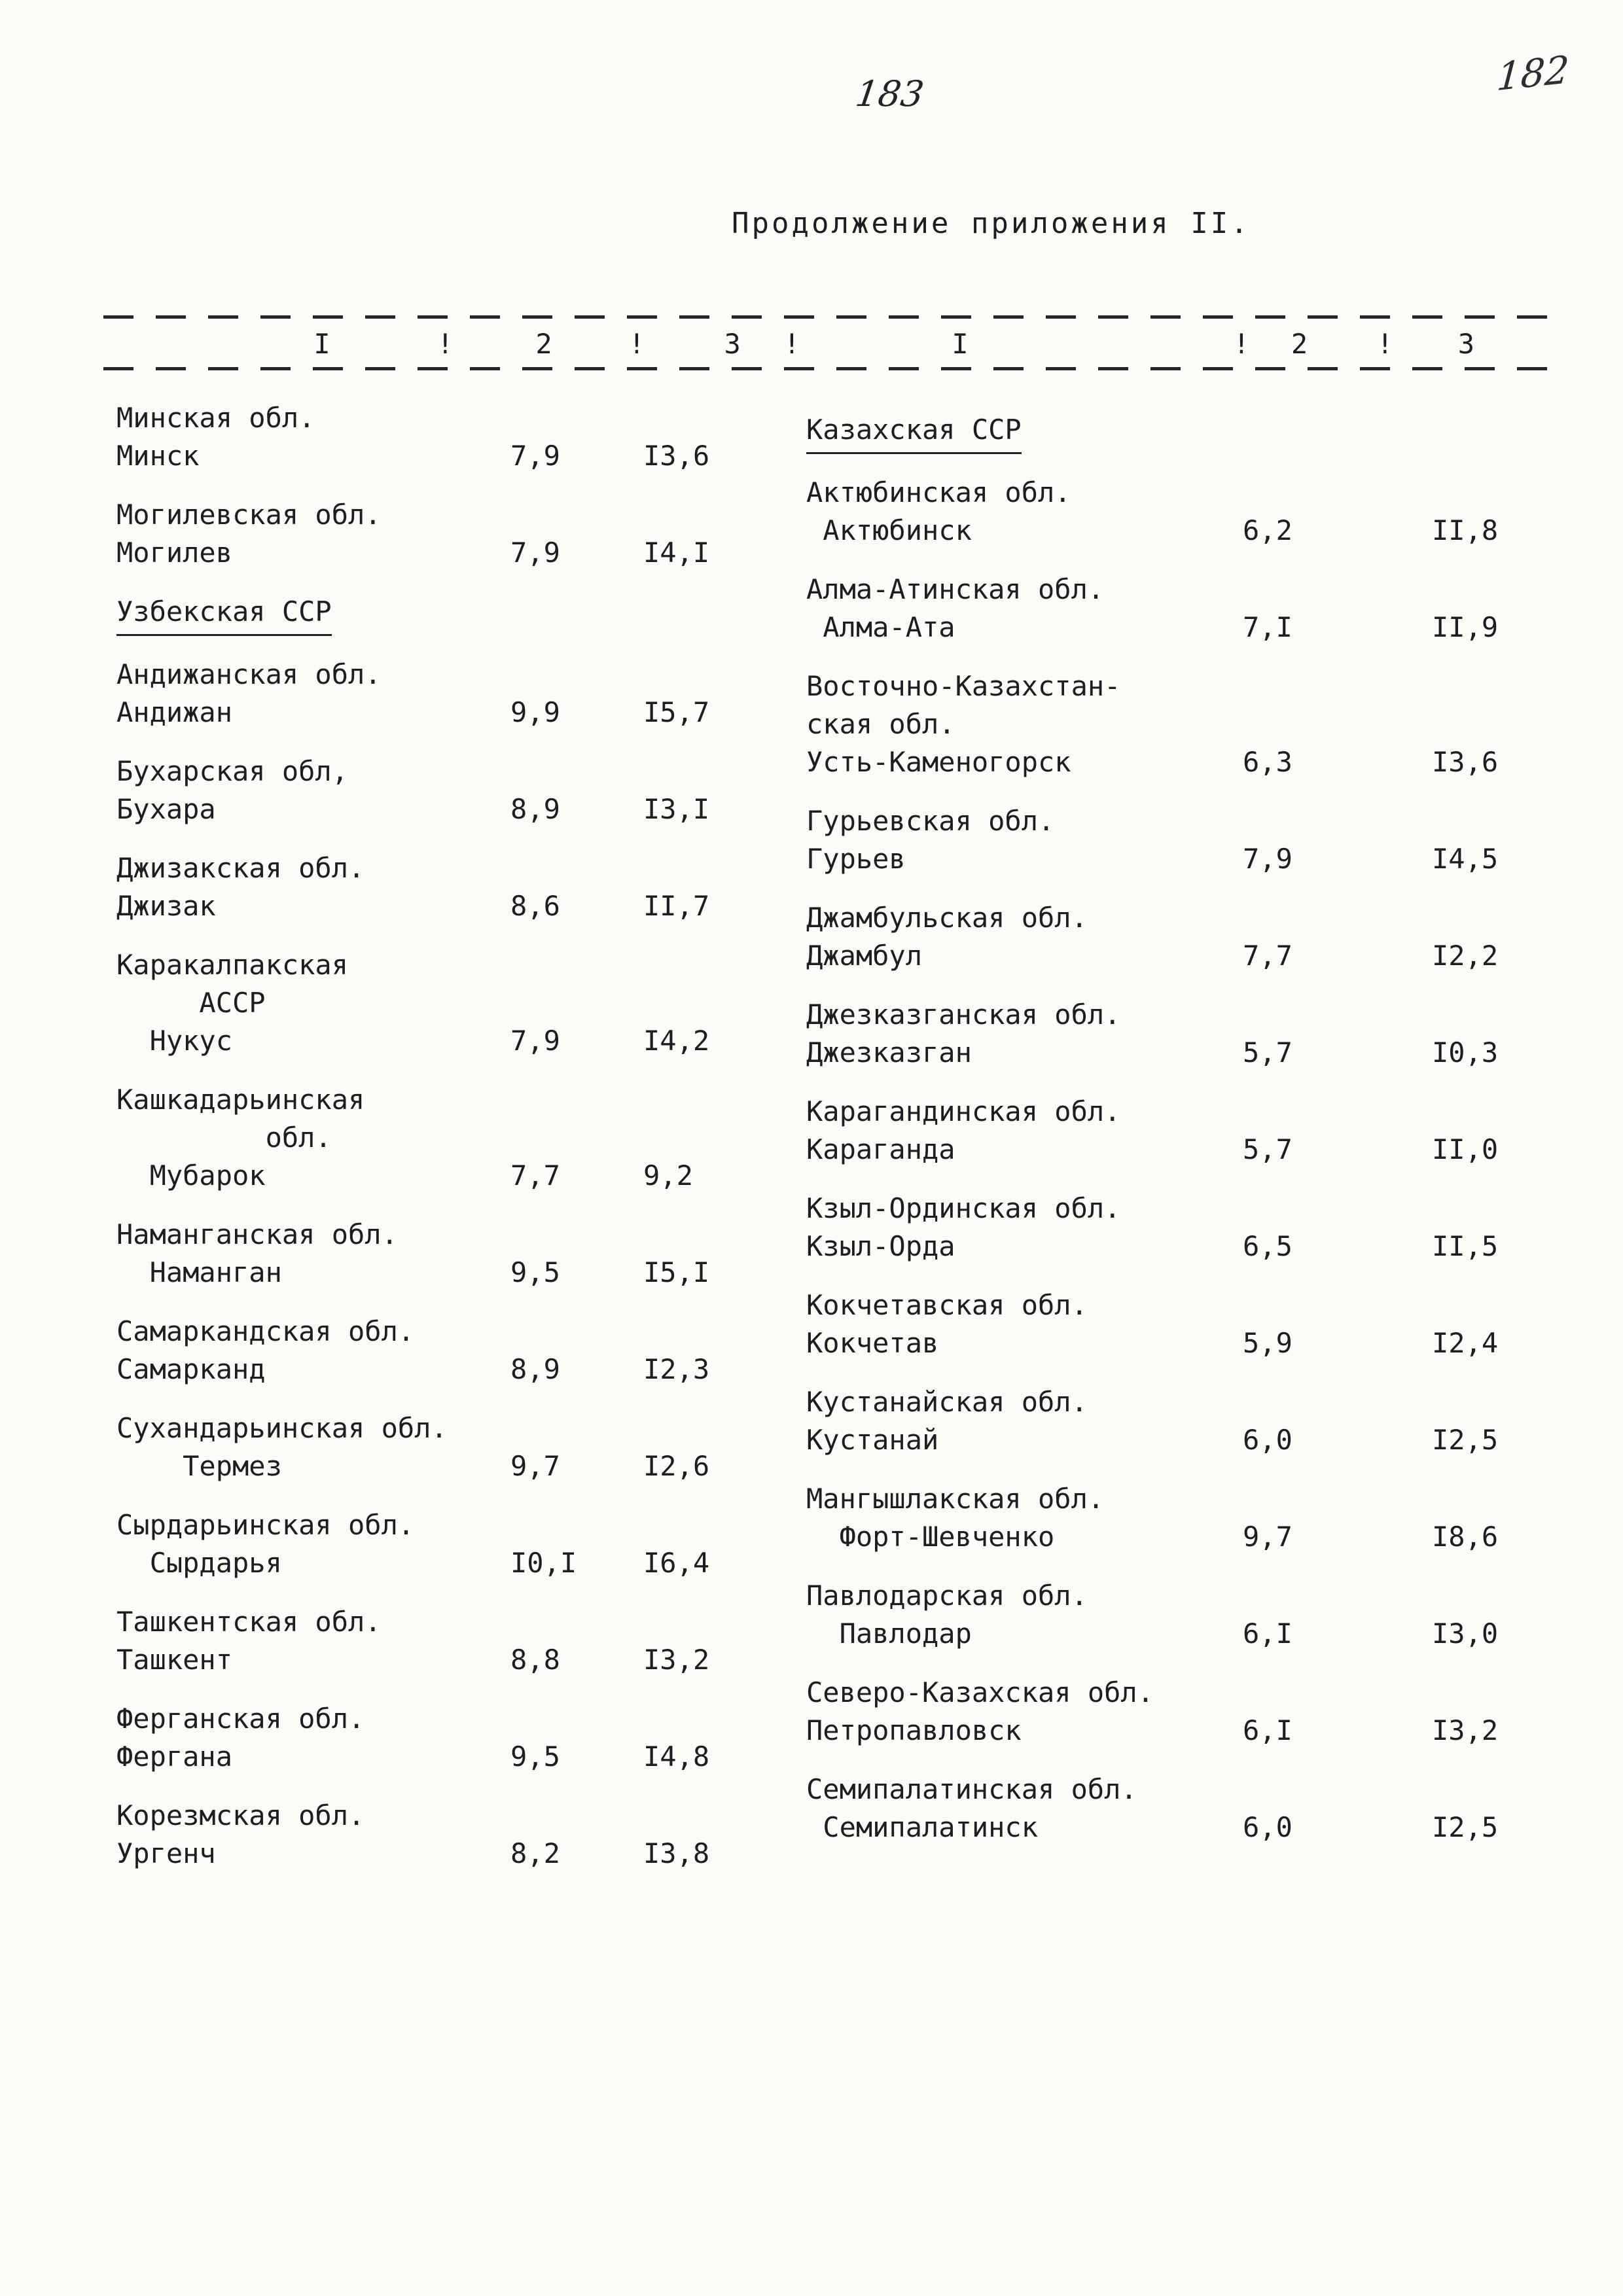 This screenshot has height=2296, width=1623. Describe the element at coordinates (412, 1370) in the screenshot. I see `city-row: Самарканд 8,9 I2,3` at that location.